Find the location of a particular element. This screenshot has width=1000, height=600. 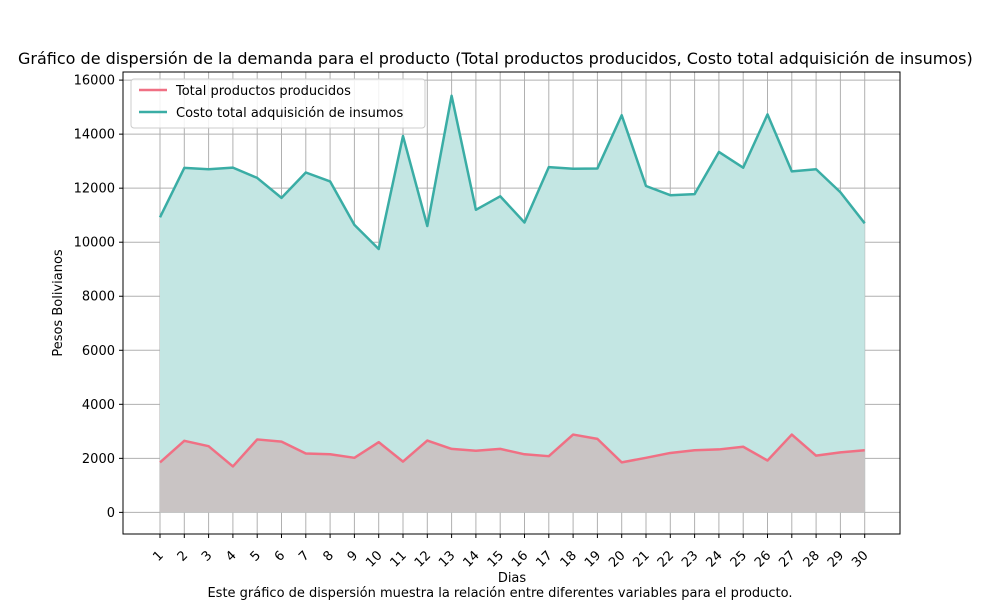

x-tick-label: 3 is located at coordinates (207, 556).